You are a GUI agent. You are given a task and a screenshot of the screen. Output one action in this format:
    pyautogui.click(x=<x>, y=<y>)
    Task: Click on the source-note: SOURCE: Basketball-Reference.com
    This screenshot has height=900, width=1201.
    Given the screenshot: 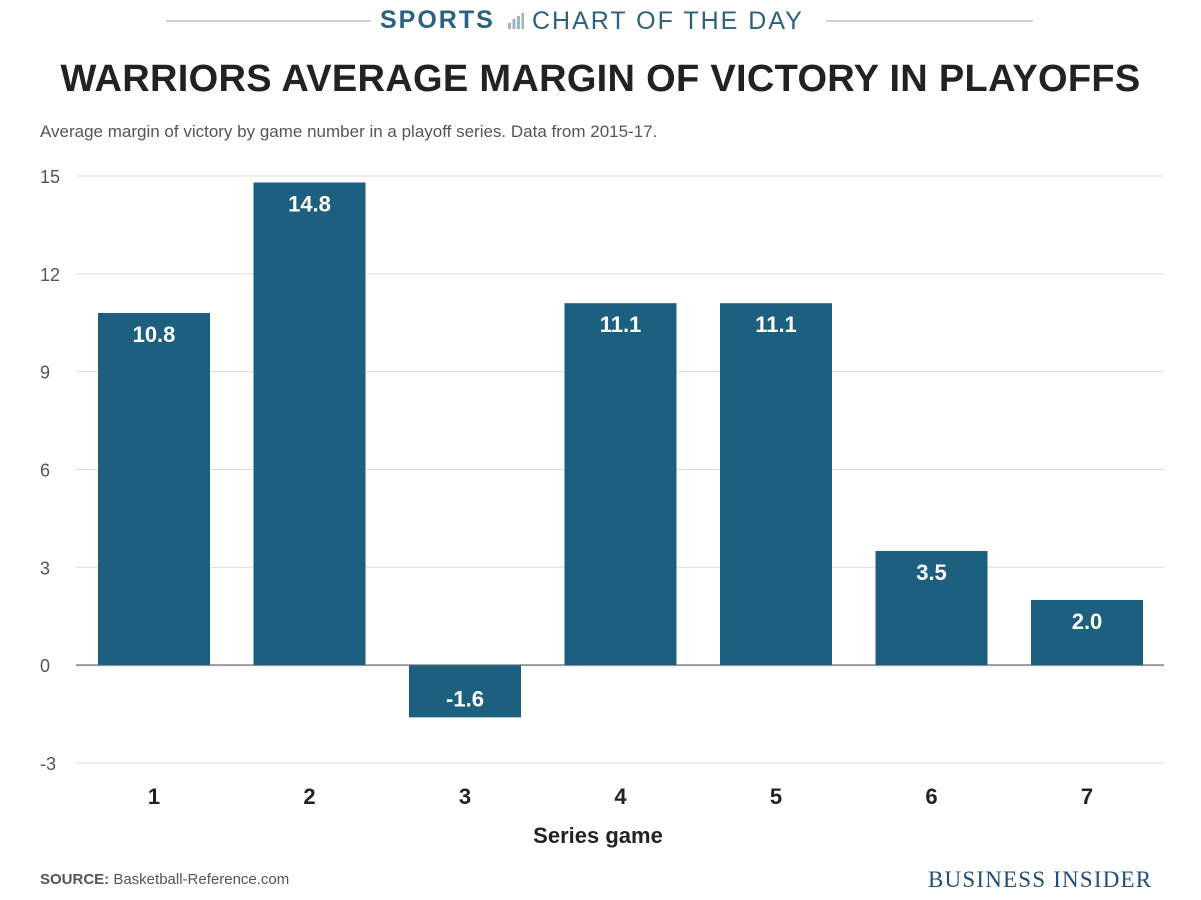 What is the action you would take?
    pyautogui.click(x=164, y=879)
    